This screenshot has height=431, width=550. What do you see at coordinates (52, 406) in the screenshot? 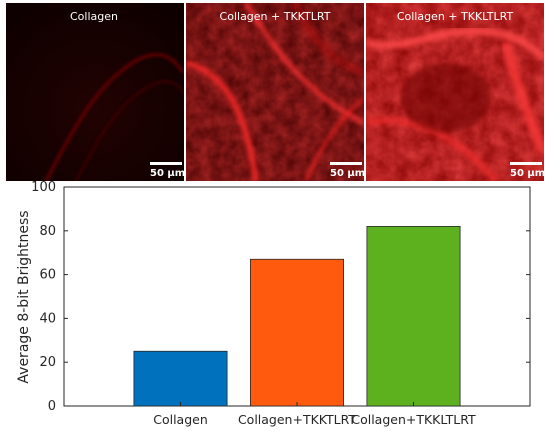
I see `y-tick-label: 0` at bounding box center [52, 406].